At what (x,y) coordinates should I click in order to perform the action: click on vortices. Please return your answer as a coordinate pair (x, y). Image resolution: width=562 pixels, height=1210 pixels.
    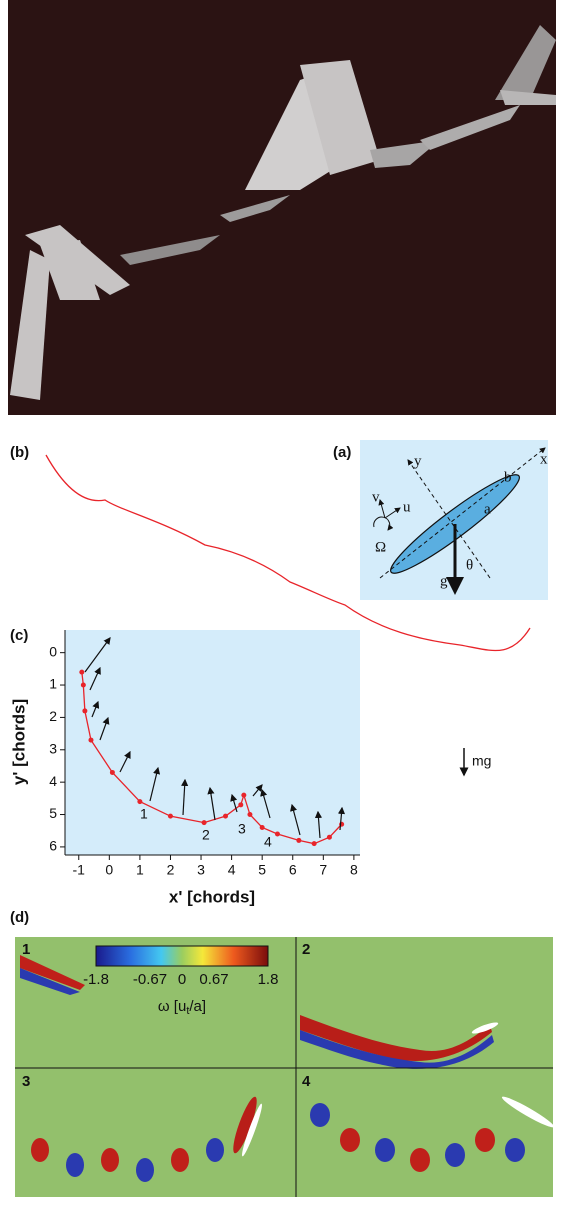
    Looking at the image, I should click on (278, 1142).